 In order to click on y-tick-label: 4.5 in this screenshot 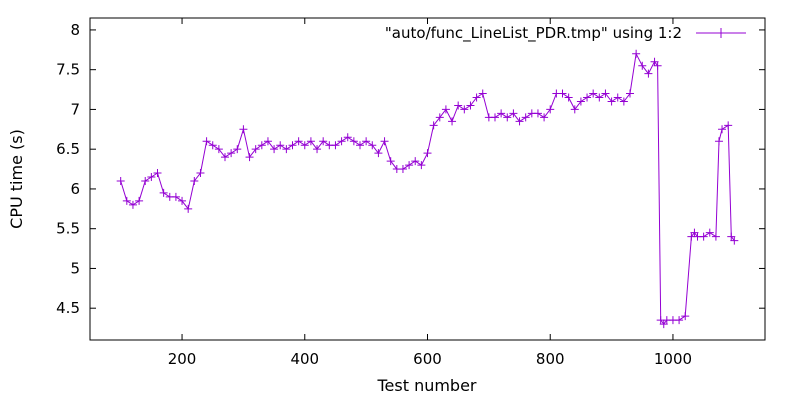, I will do `click(68, 308)`.